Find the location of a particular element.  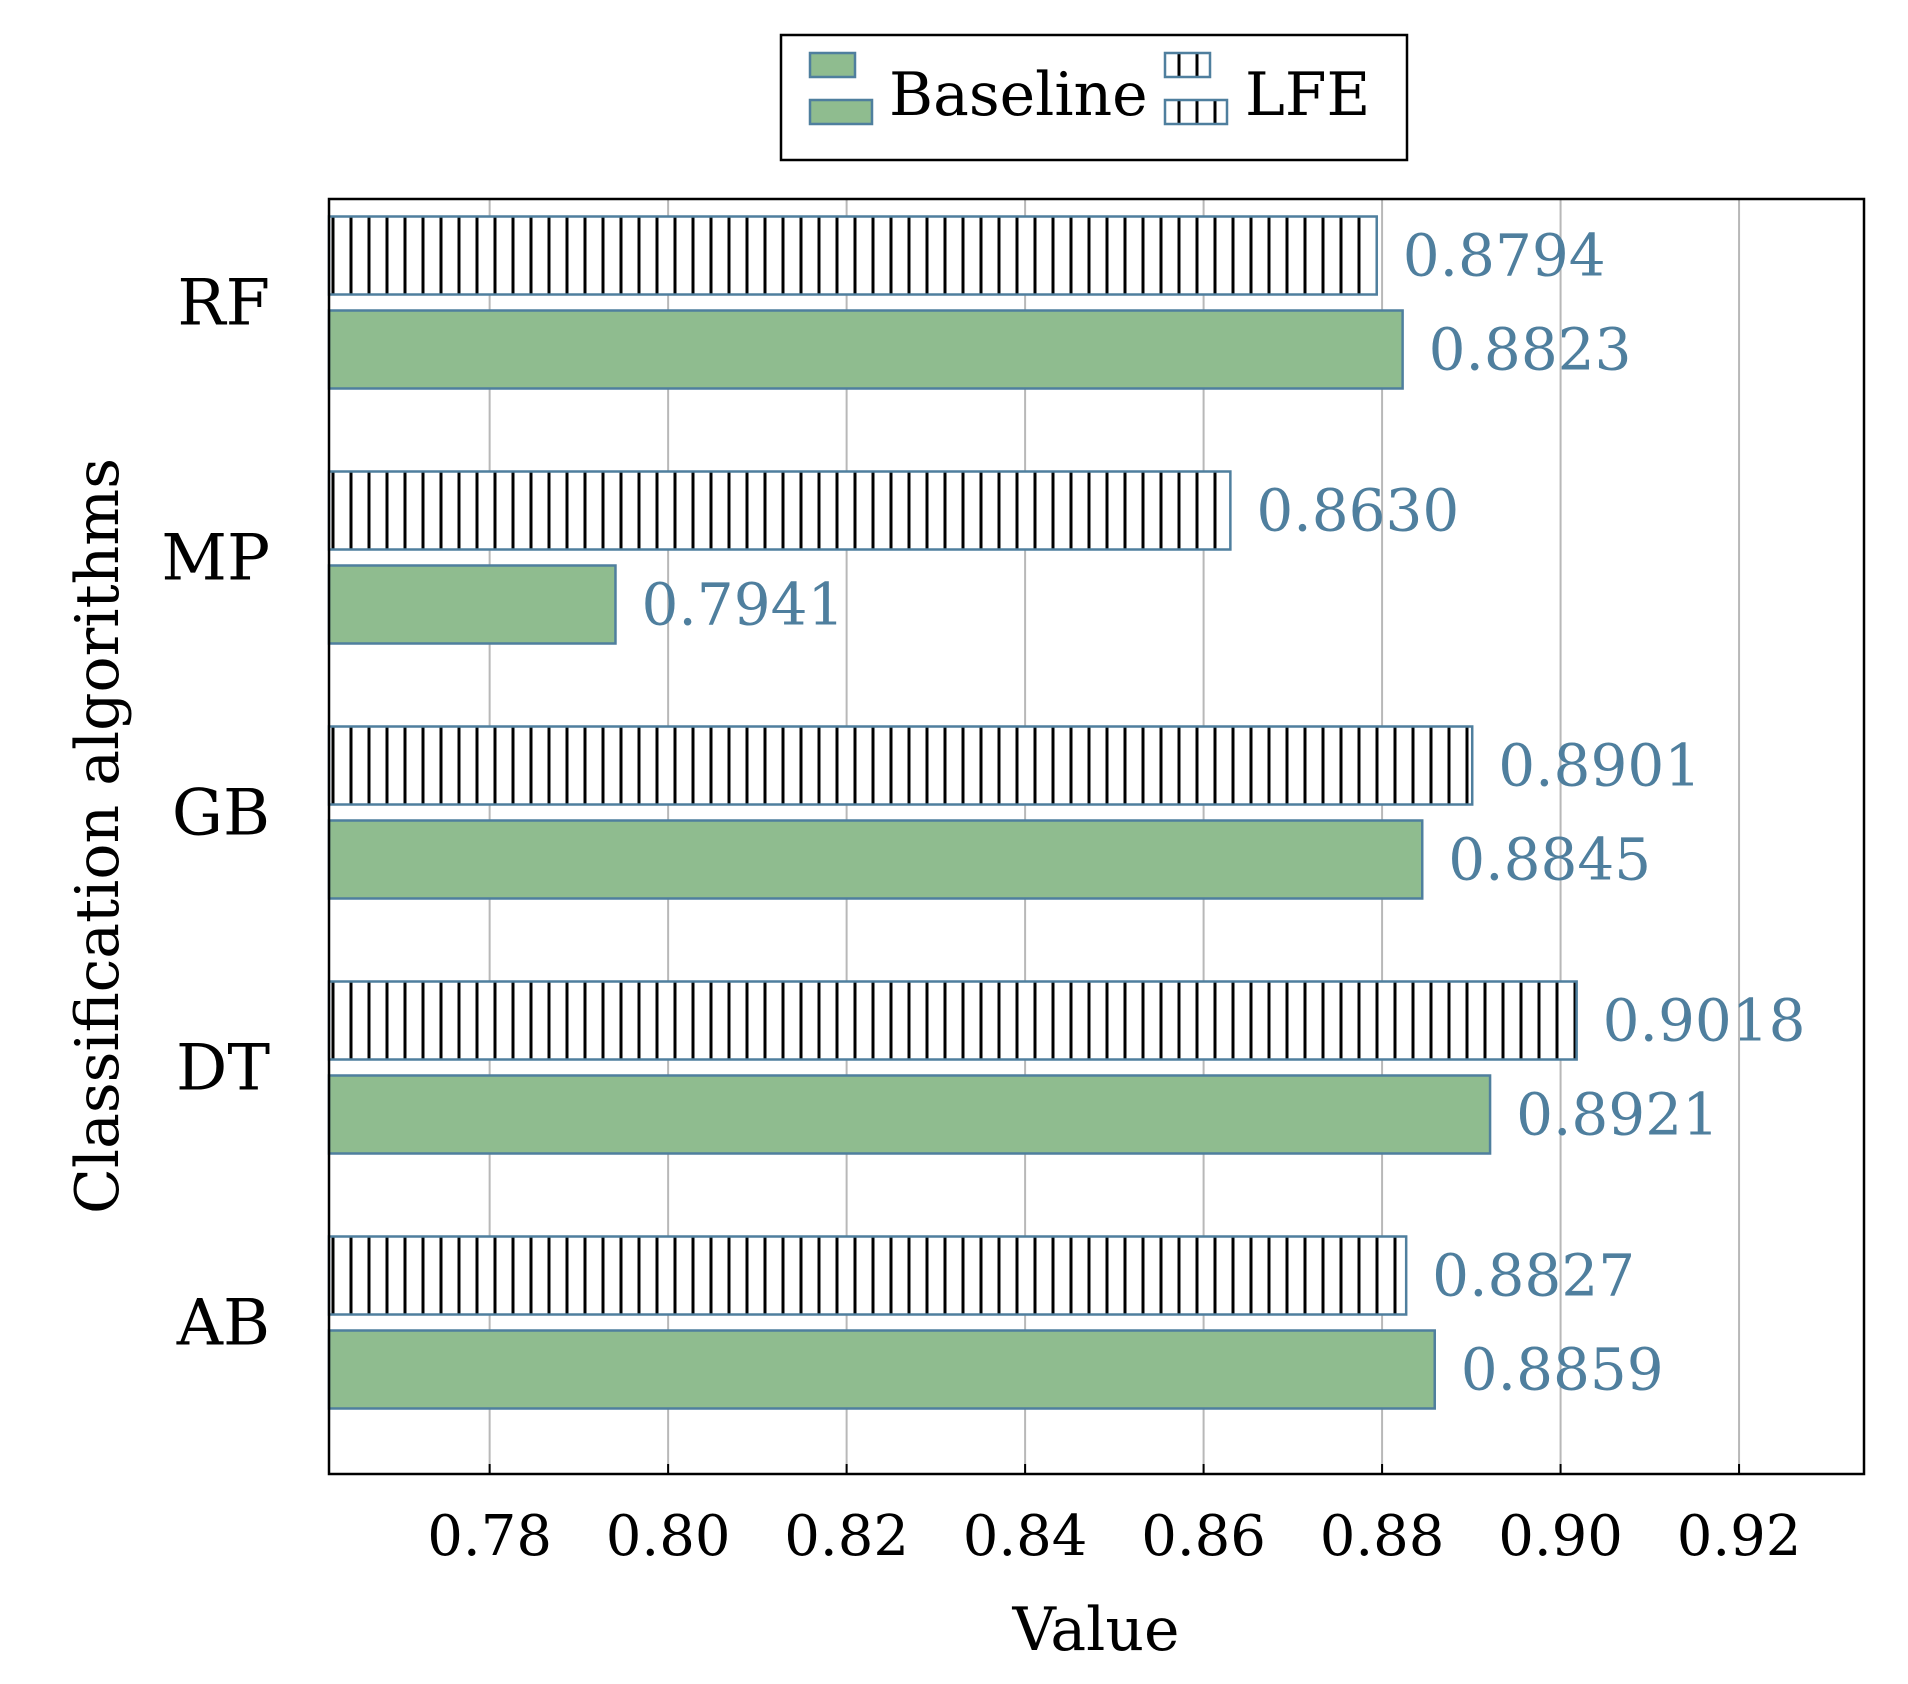

bar-baseline-mp is located at coordinates (472, 604).